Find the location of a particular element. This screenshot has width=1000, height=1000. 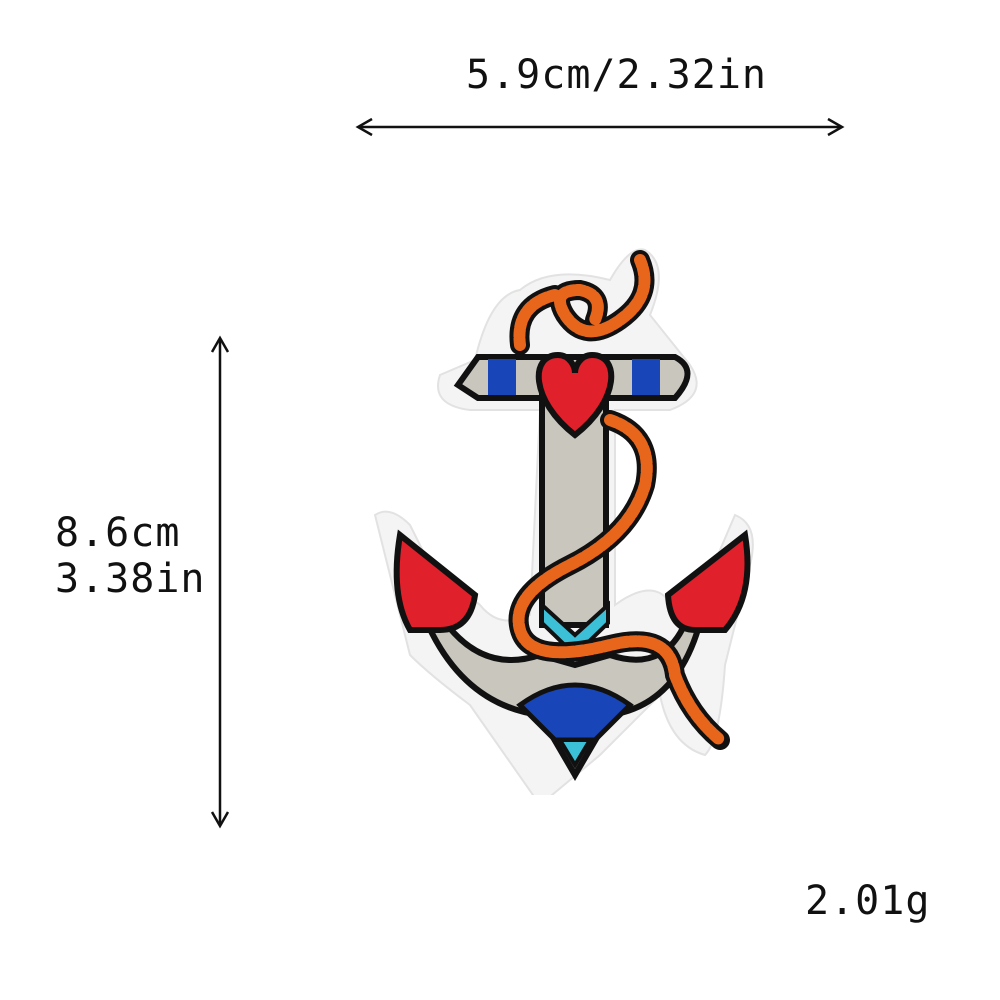

crown-shell is located at coordinates (575, 712).